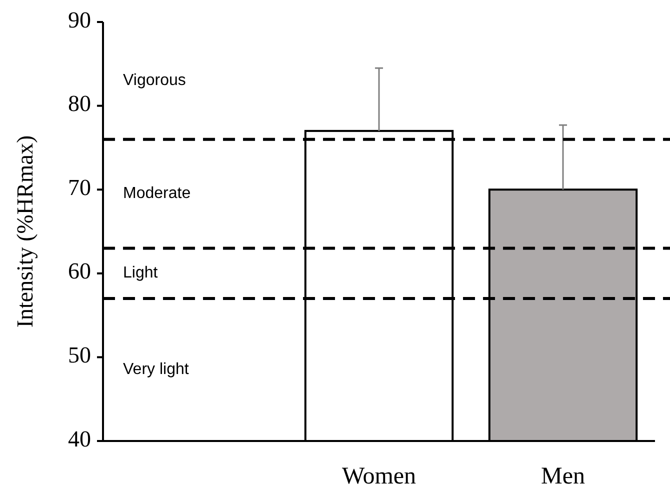  What do you see at coordinates (79, 271) in the screenshot?
I see `y-tick-label: 60` at bounding box center [79, 271].